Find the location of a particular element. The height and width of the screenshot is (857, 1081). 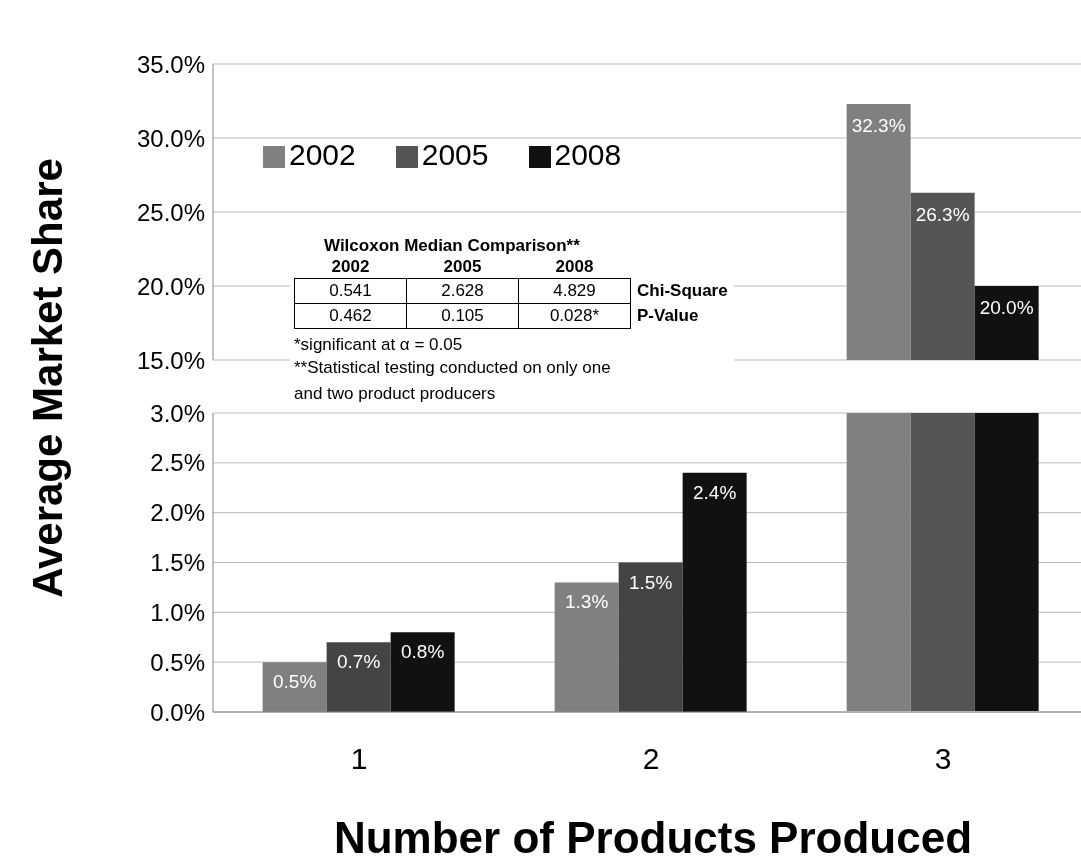

legend-label: 2002 is located at coordinates (322, 154).